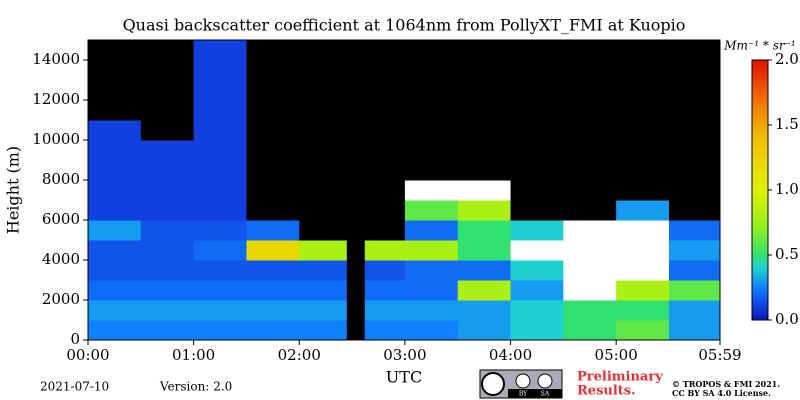  Describe the element at coordinates (545, 394) in the screenshot. I see `badge-sa: SA` at that location.